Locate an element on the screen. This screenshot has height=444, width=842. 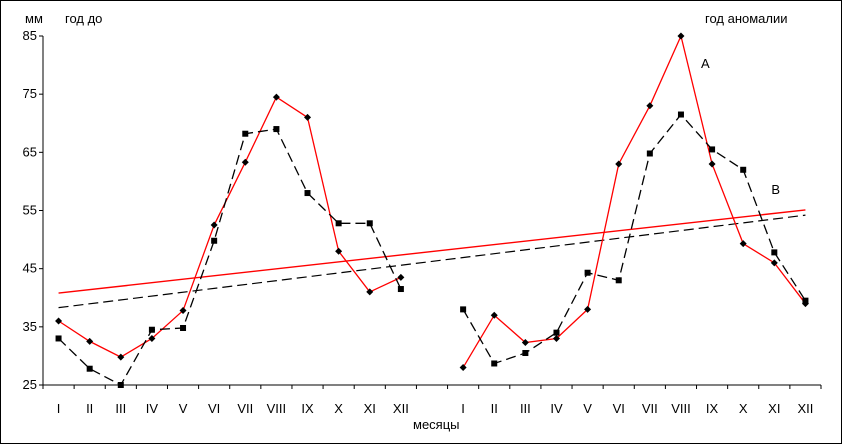
y-unit-label: мм is located at coordinates (34, 18).